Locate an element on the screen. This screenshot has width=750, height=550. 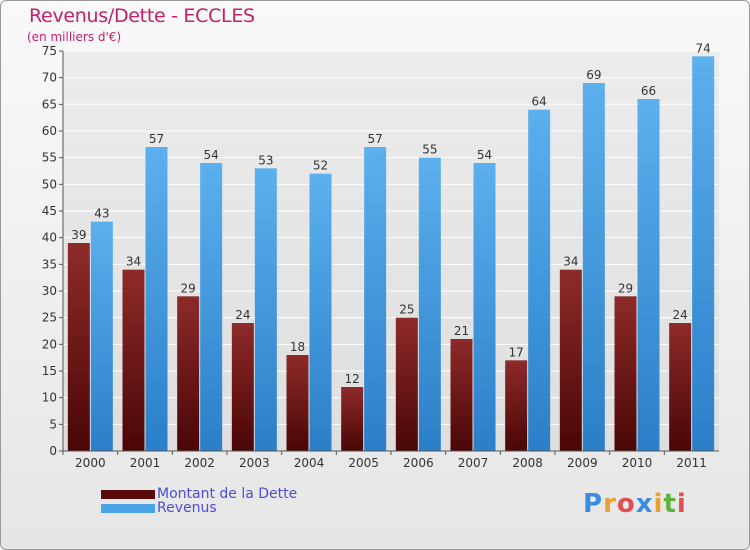
data-label-dette: 39 is located at coordinates (78, 235).